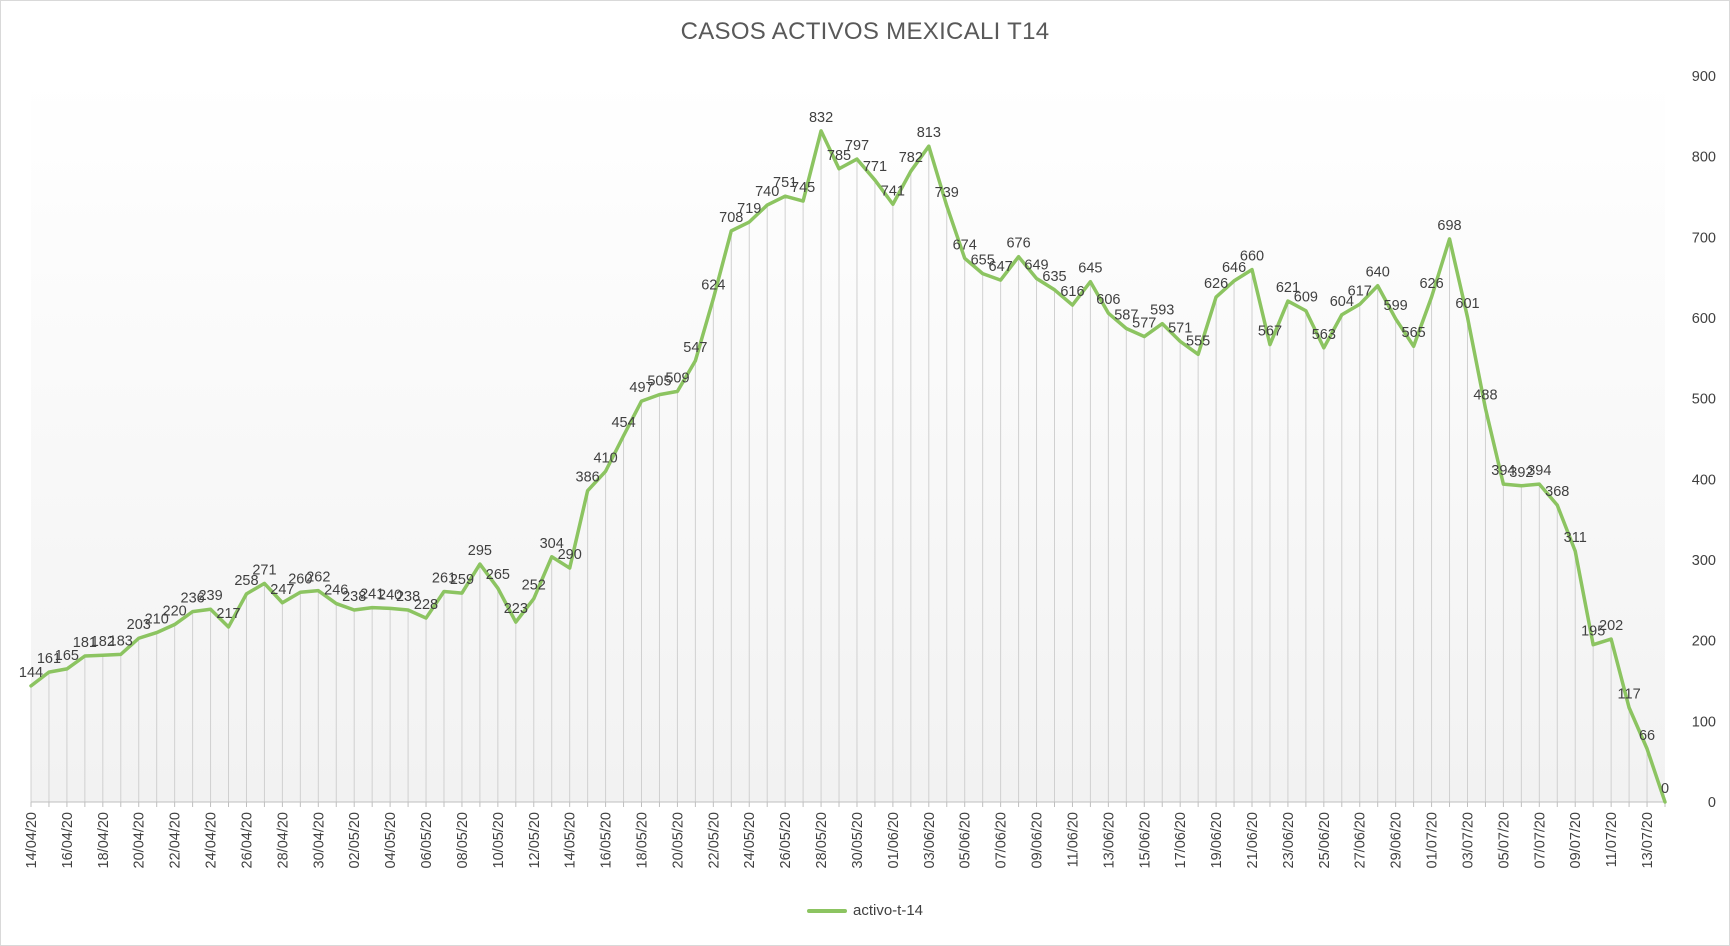 The width and height of the screenshot is (1730, 946). What do you see at coordinates (283, 840) in the screenshot?
I see `x-tick-label: 28/04/20` at bounding box center [283, 840].